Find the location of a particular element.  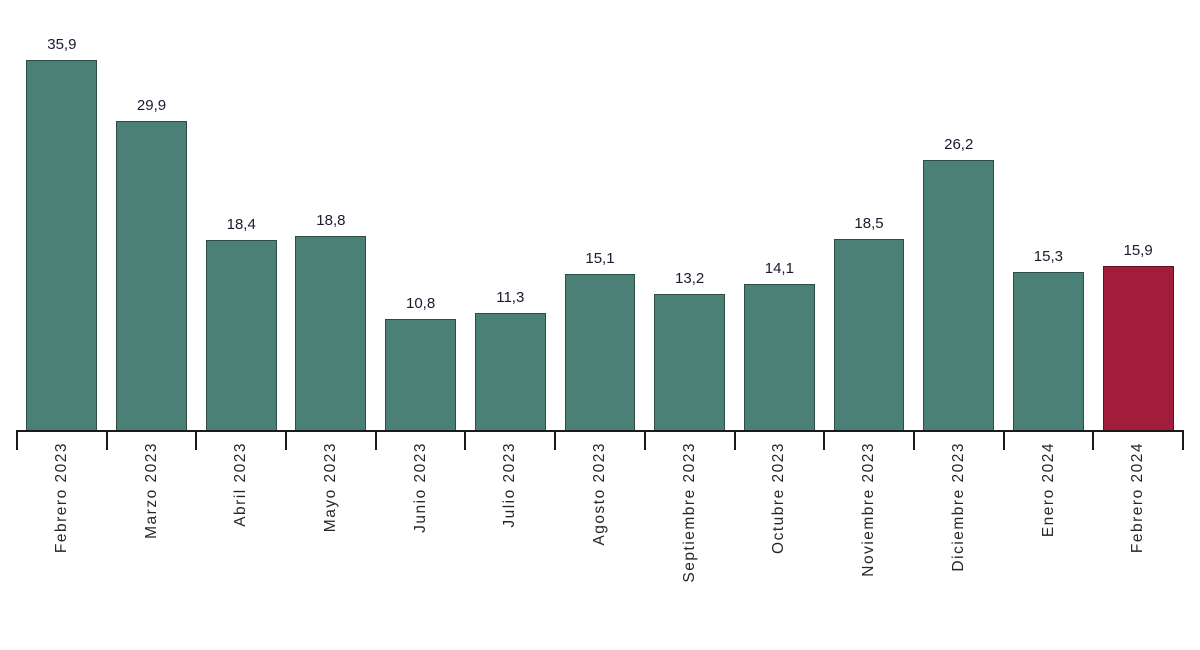

x-tick-label: Junio 2023 is located at coordinates (420, 487).